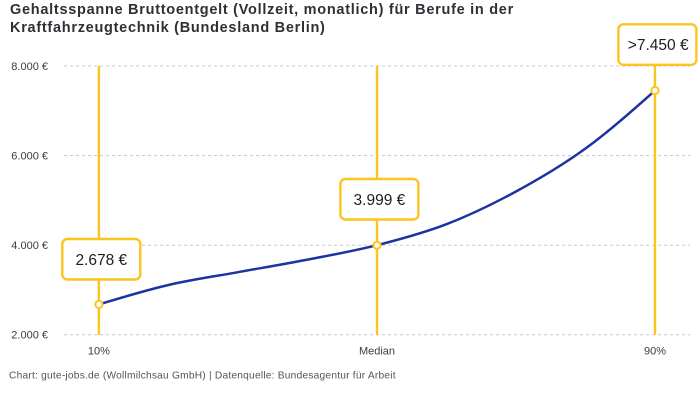 The width and height of the screenshot is (700, 400). Describe the element at coordinates (658, 45) in the screenshot. I see `svg-text: >7.450 €` at that location.